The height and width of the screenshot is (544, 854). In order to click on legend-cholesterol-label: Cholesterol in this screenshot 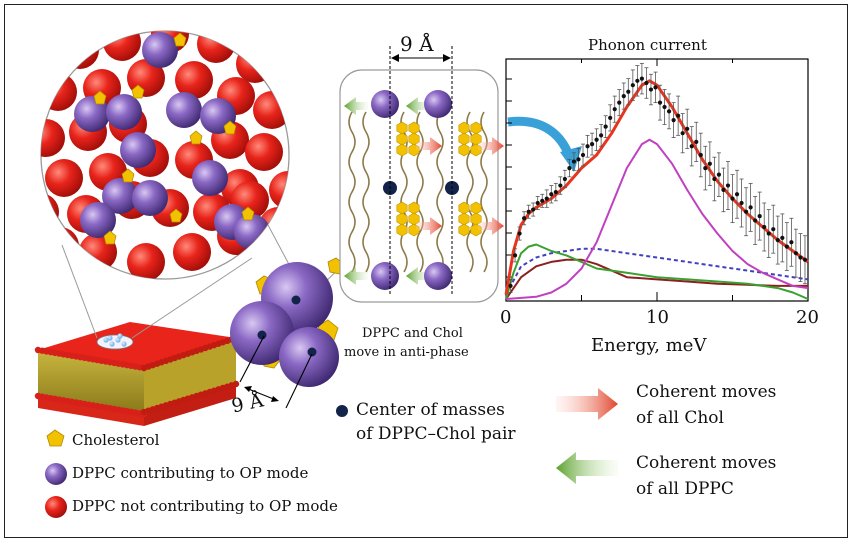, I will do `click(116, 440)`.